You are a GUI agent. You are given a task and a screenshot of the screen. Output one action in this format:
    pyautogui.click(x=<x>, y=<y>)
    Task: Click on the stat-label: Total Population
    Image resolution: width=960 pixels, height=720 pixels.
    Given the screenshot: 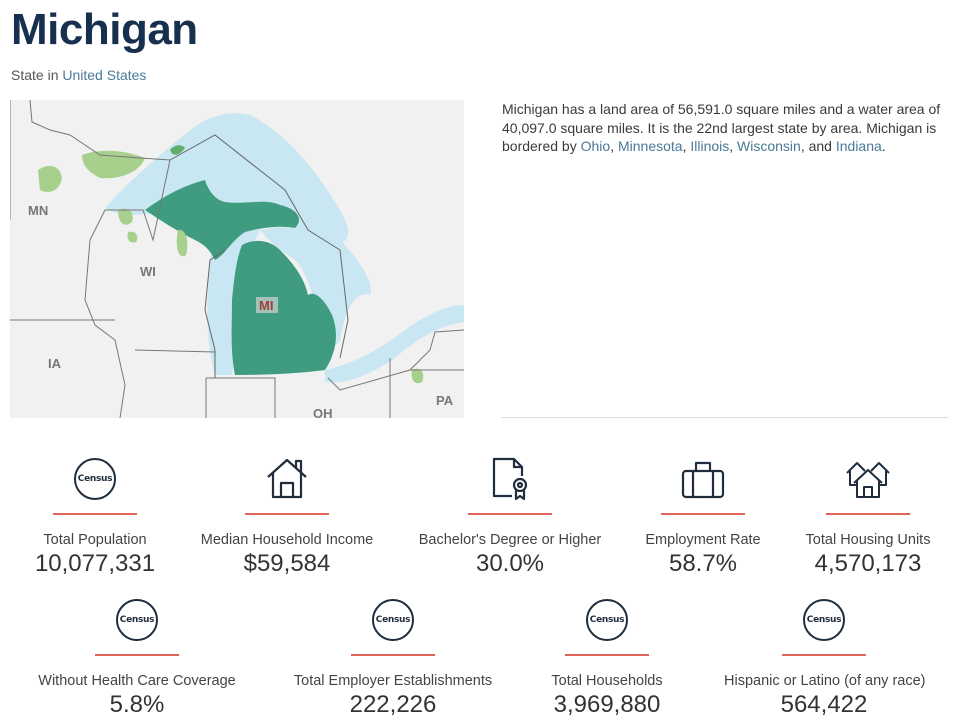 What is the action you would take?
    pyautogui.click(x=95, y=540)
    